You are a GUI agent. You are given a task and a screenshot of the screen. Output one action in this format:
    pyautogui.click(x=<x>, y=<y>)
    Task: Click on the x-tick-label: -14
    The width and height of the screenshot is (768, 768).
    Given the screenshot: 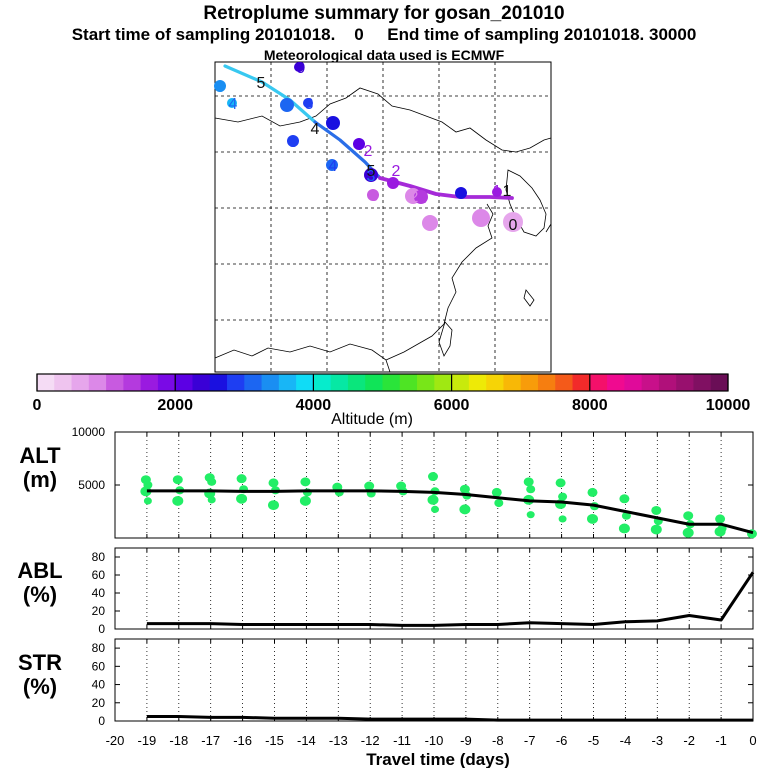 What is the action you would take?
    pyautogui.click(x=306, y=740)
    